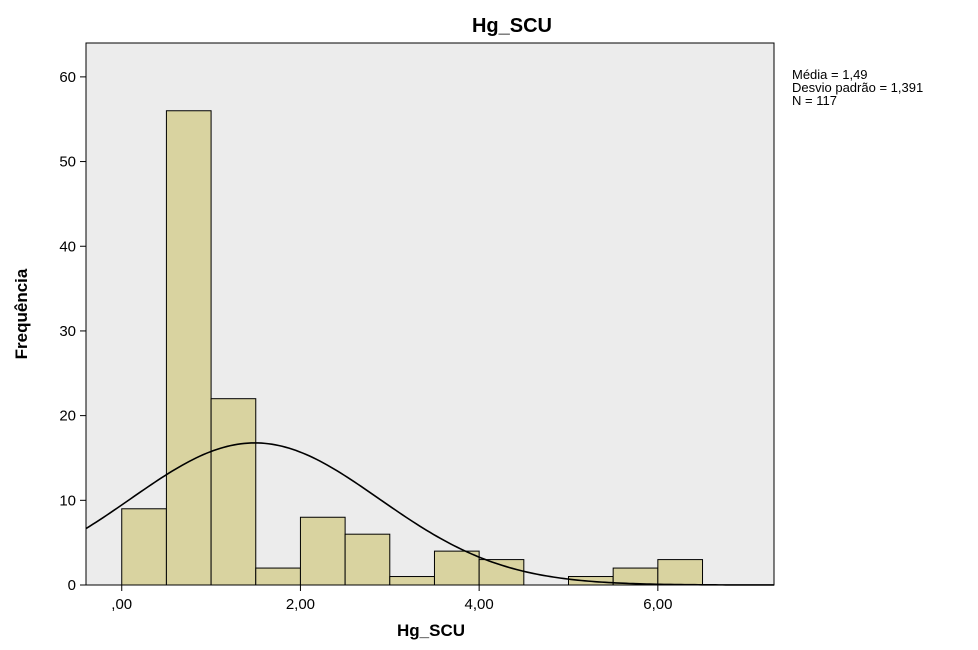 The height and width of the screenshot is (650, 978). I want to click on x-tick-label-2: 4,00, so click(479, 604).